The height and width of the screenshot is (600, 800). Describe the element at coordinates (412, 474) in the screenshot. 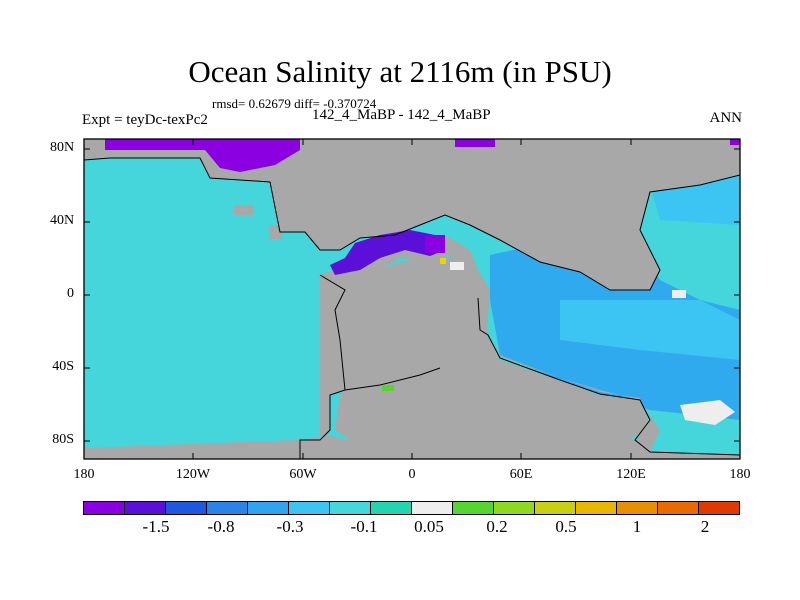

I see `x-tick-label: 0` at that location.